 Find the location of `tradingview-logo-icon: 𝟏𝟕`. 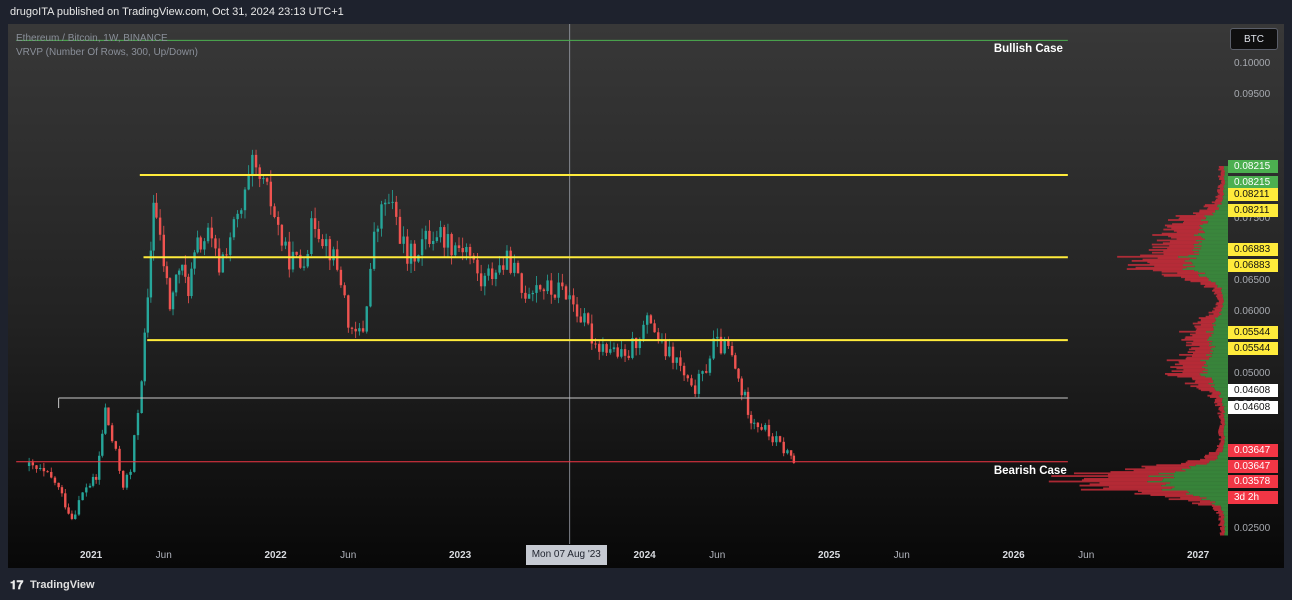

tradingview-logo-icon: 𝟏𝟕 is located at coordinates (17, 585).